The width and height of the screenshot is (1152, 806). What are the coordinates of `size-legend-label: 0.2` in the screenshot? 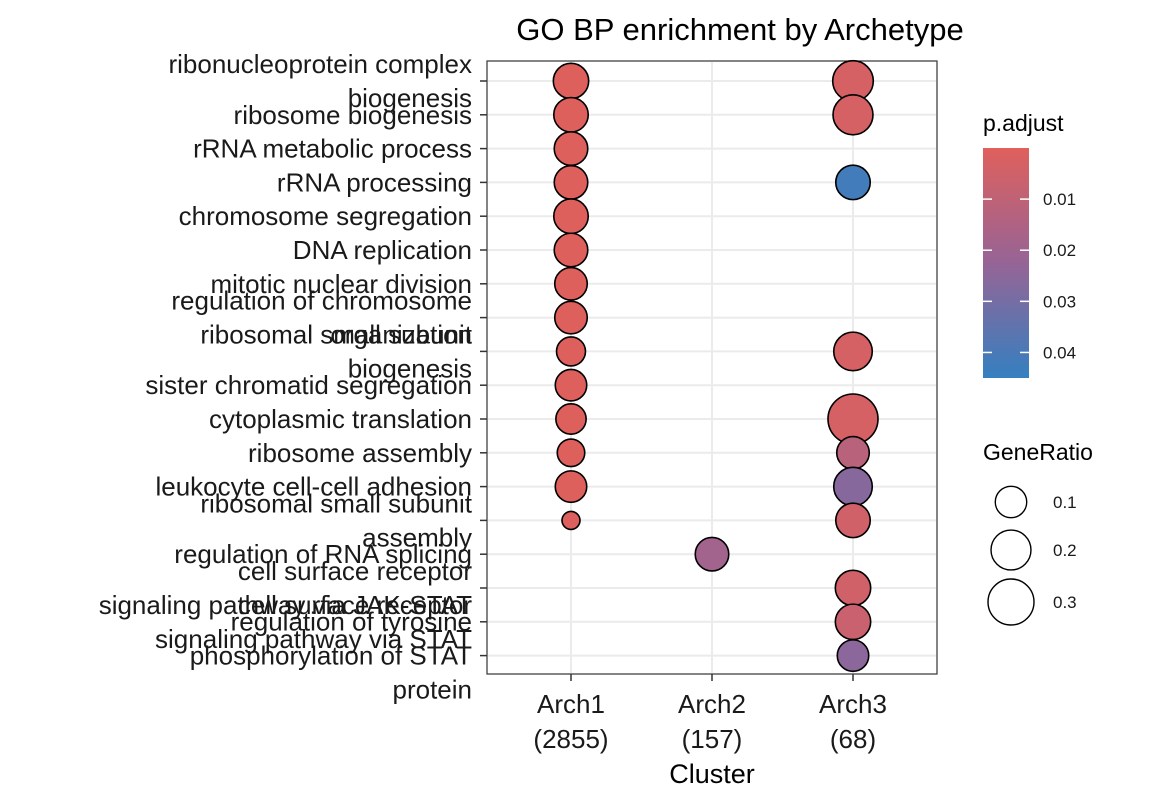 It's located at (1065, 550).